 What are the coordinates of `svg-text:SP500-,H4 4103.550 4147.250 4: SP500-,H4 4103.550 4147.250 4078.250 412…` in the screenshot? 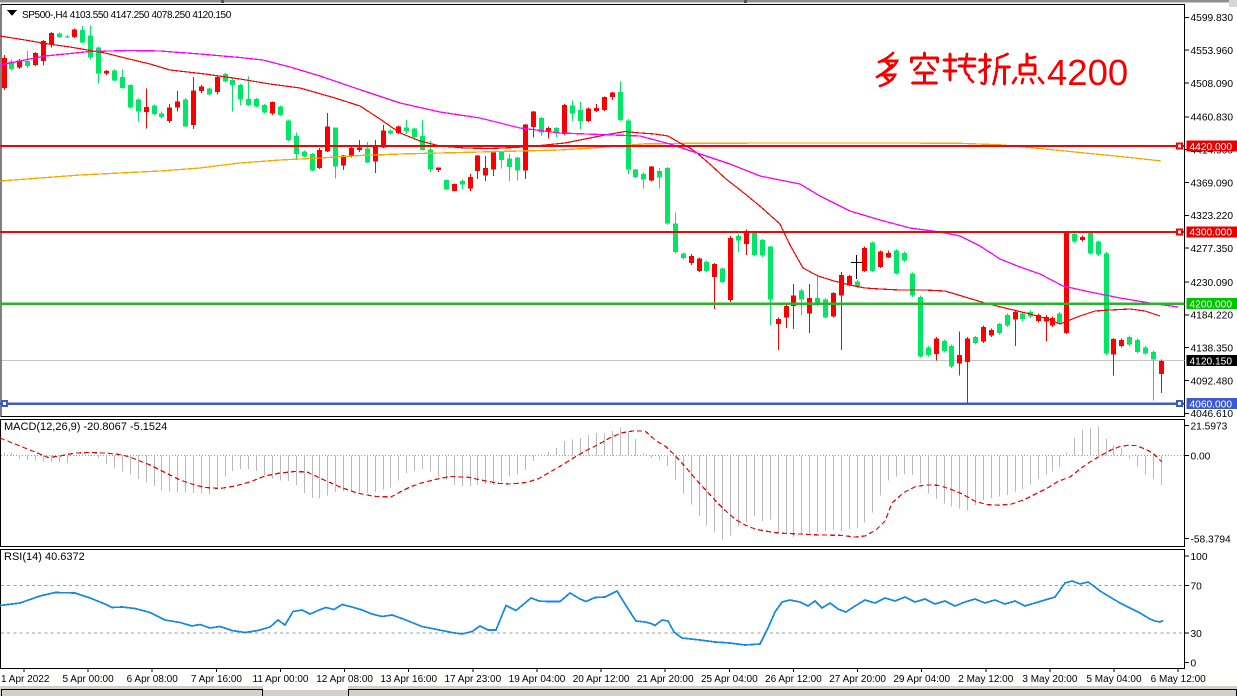 It's located at (127, 15).